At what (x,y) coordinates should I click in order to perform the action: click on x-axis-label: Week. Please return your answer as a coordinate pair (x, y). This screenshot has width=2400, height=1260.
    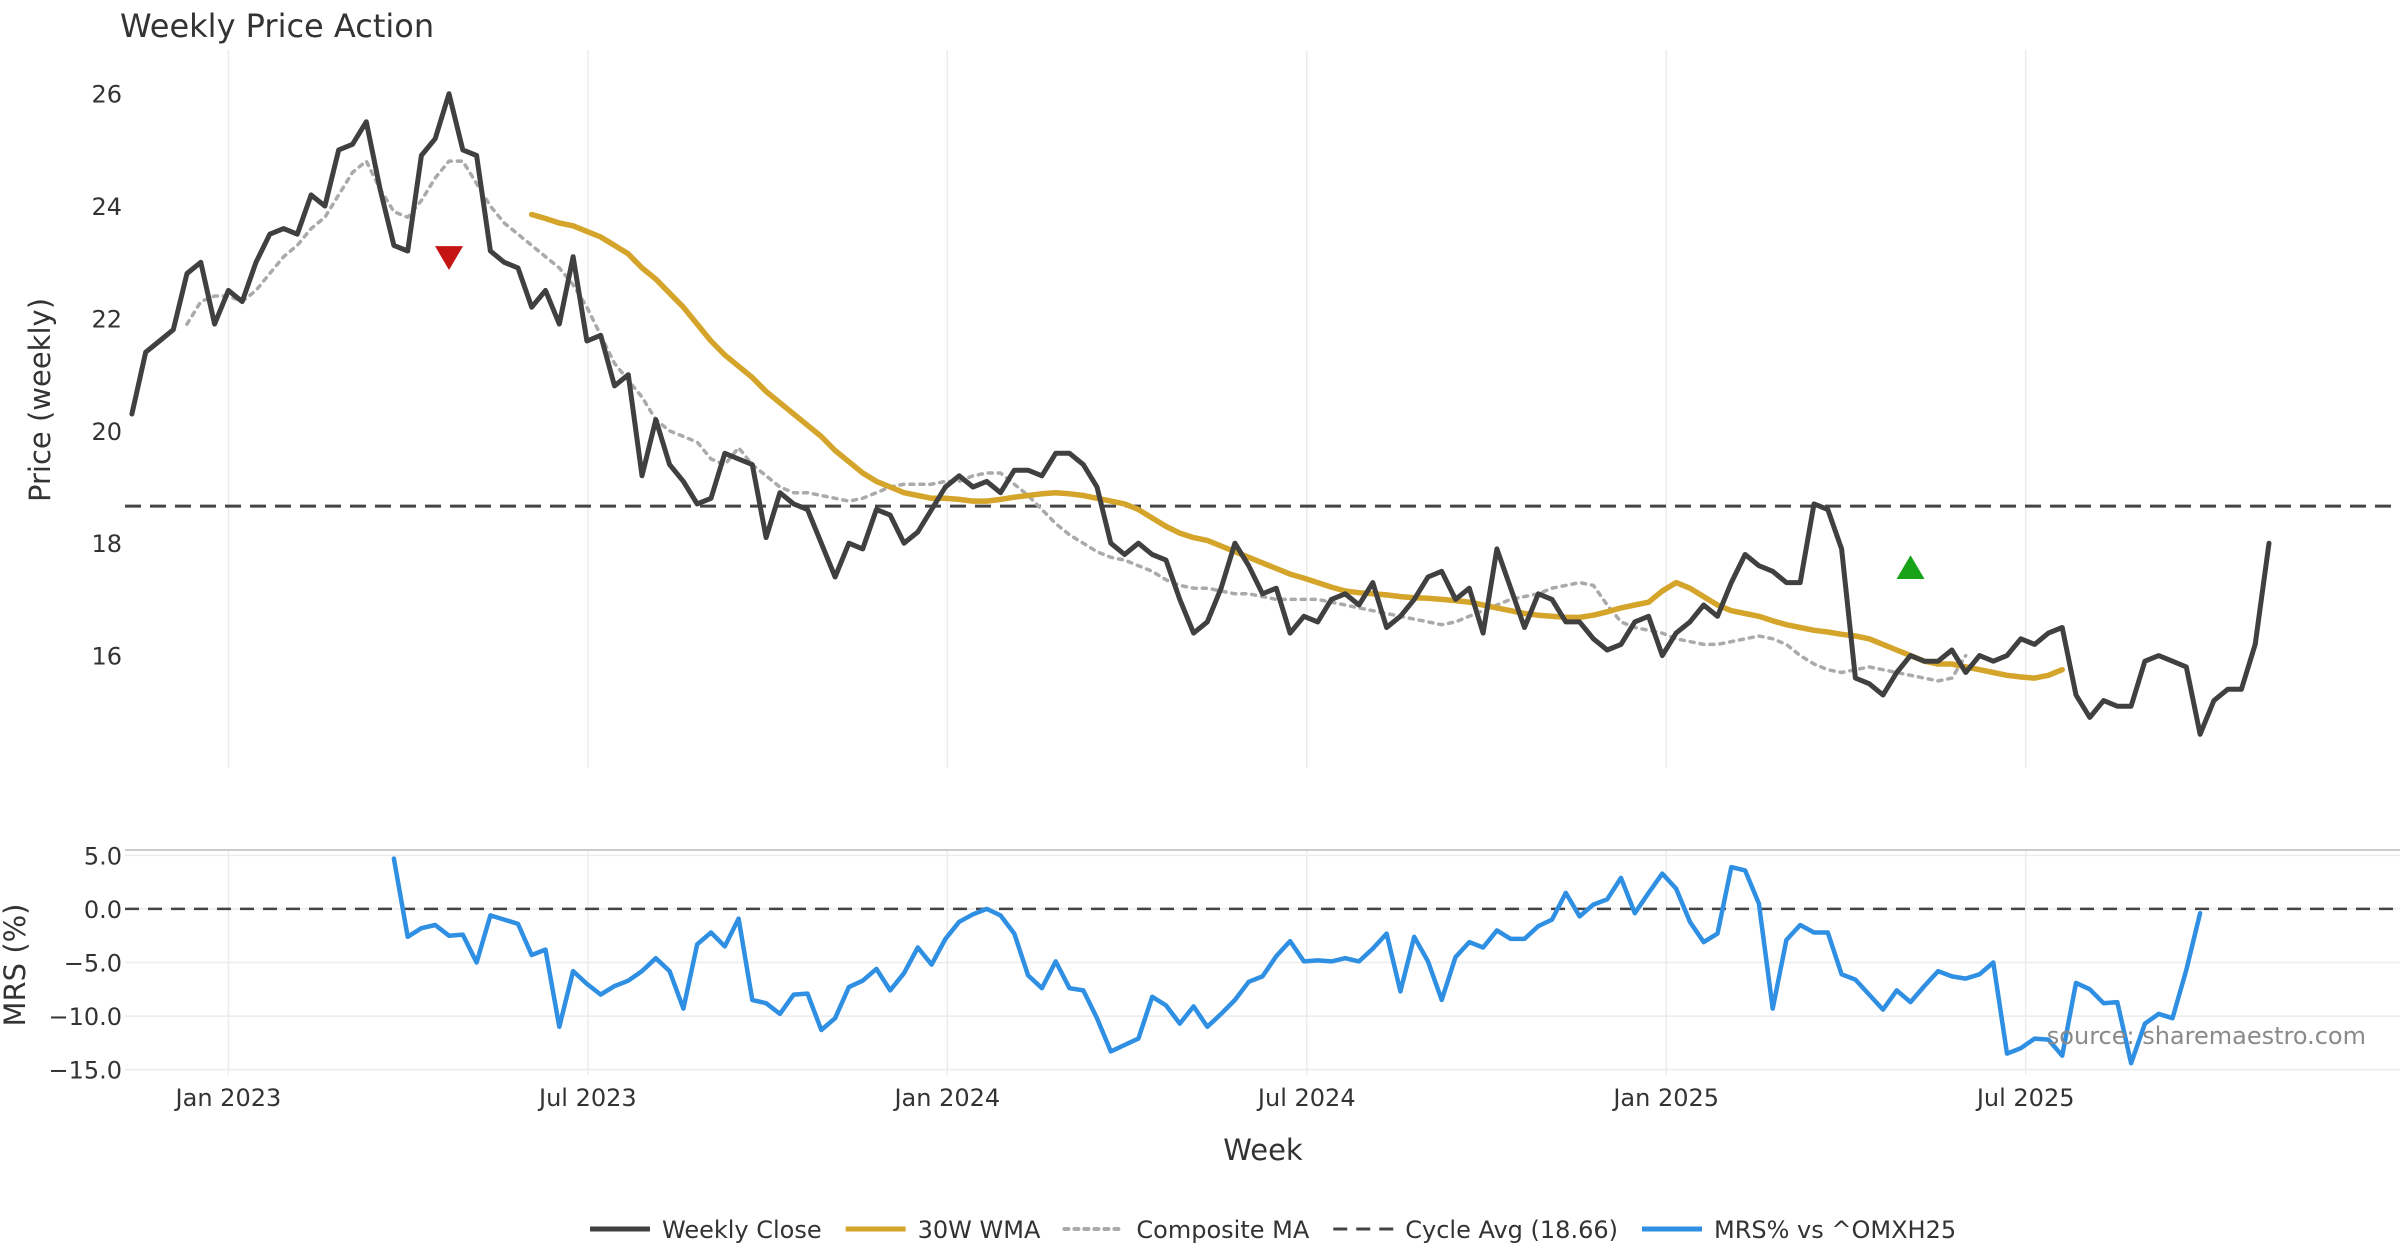
    Looking at the image, I should click on (1263, 1150).